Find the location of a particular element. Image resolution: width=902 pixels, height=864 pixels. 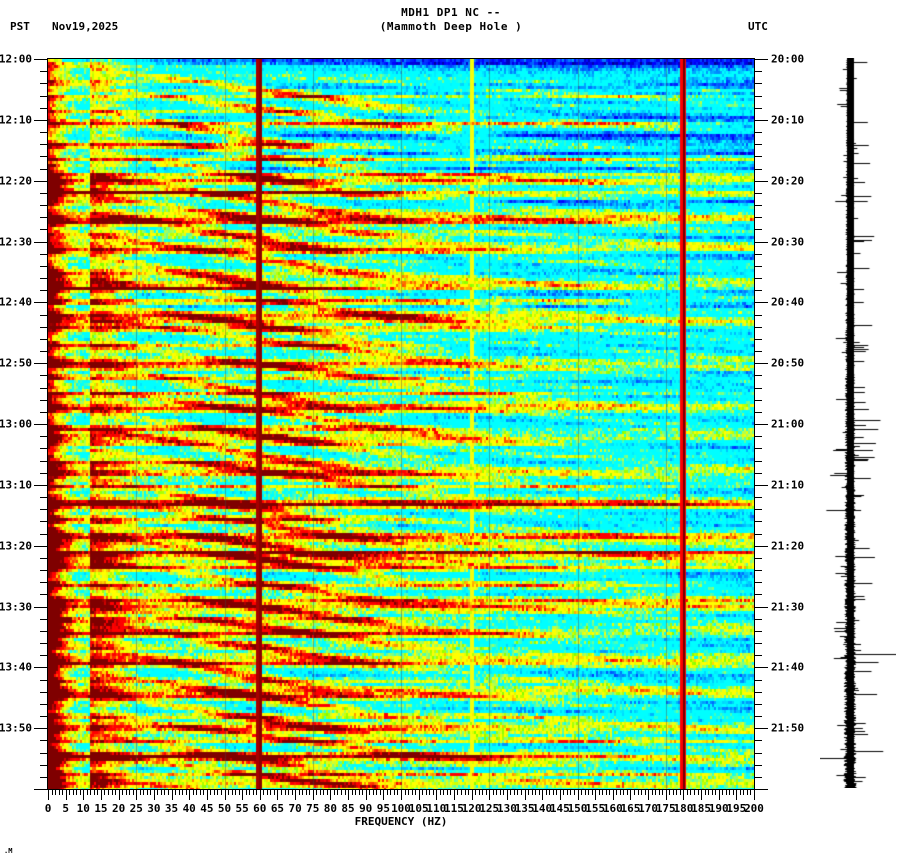

station-code-title: MDH1 DP1 NC -- is located at coordinates (451, 12).